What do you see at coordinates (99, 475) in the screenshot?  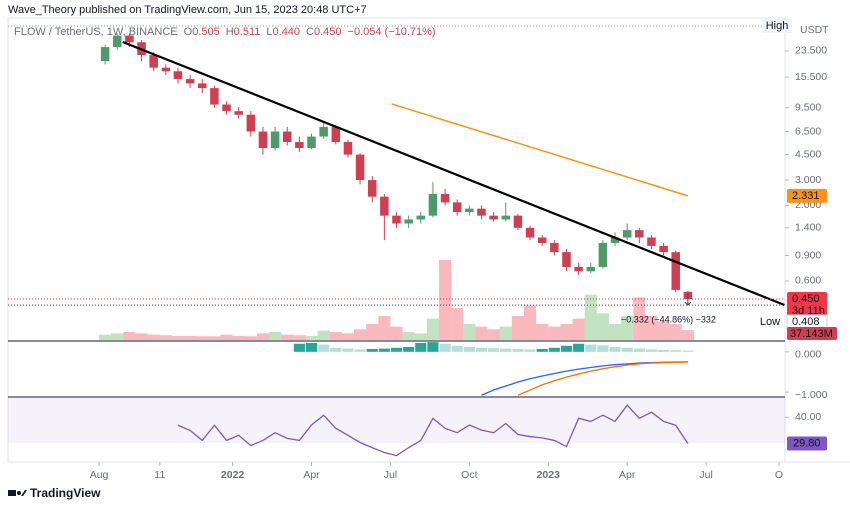 I see `x-tick-label: Aug` at bounding box center [99, 475].